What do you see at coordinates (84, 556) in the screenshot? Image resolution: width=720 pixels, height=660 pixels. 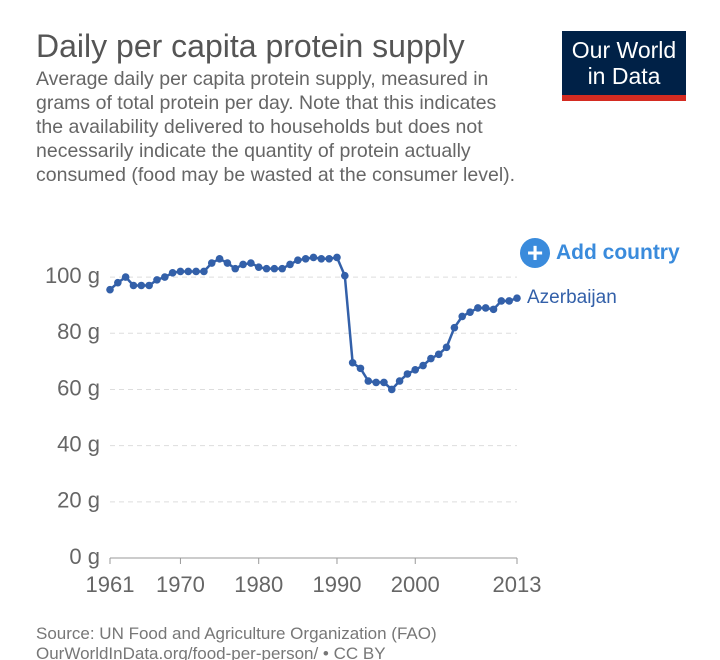 I see `y-tick-label: 0 g` at bounding box center [84, 556].